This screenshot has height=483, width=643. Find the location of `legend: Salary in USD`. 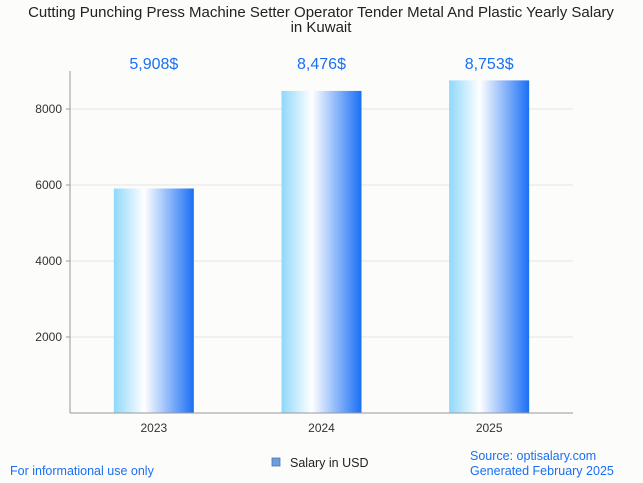

legend: Salary in USD is located at coordinates (320, 463).